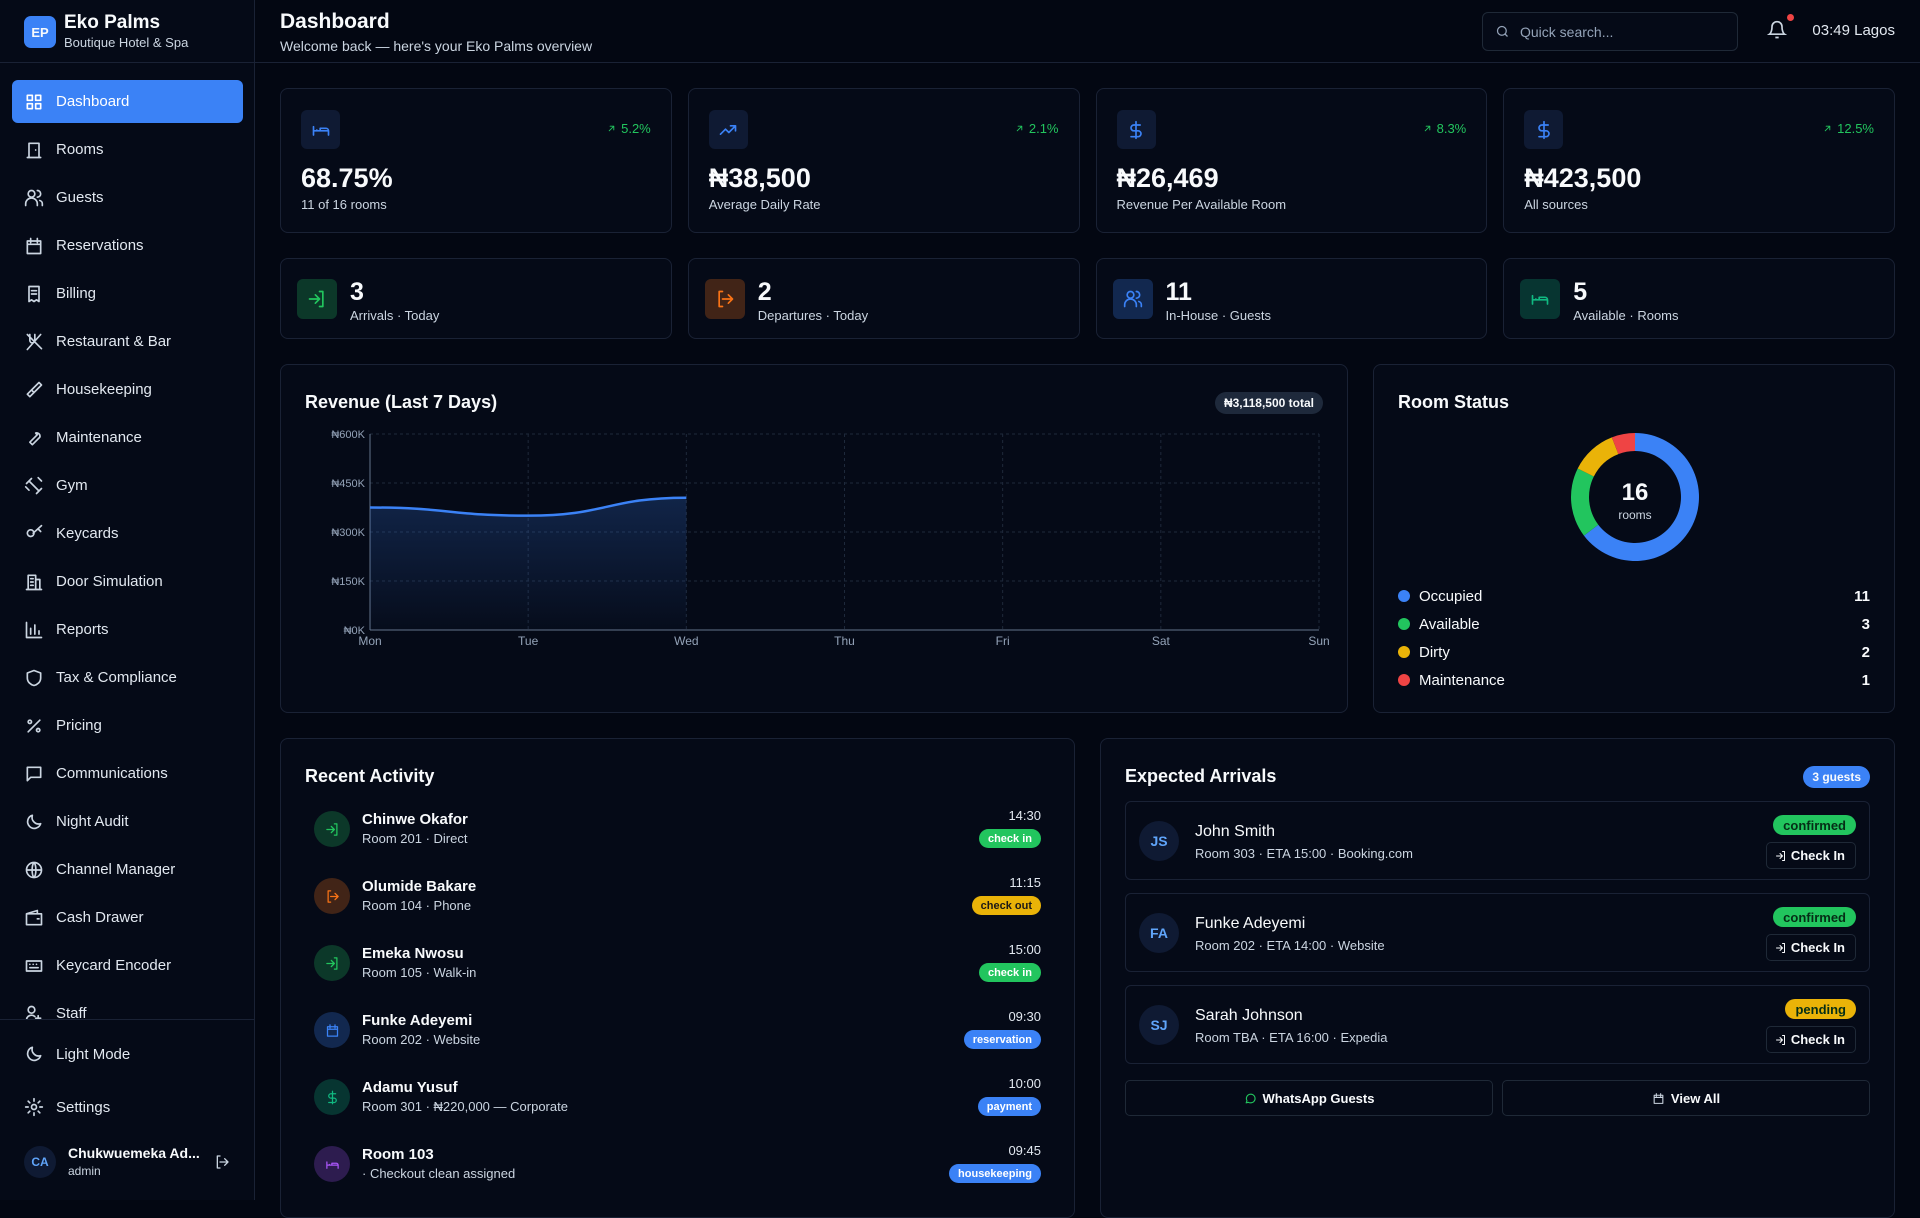  Describe the element at coordinates (40, 32) in the screenshot. I see `logo: EP` at that location.